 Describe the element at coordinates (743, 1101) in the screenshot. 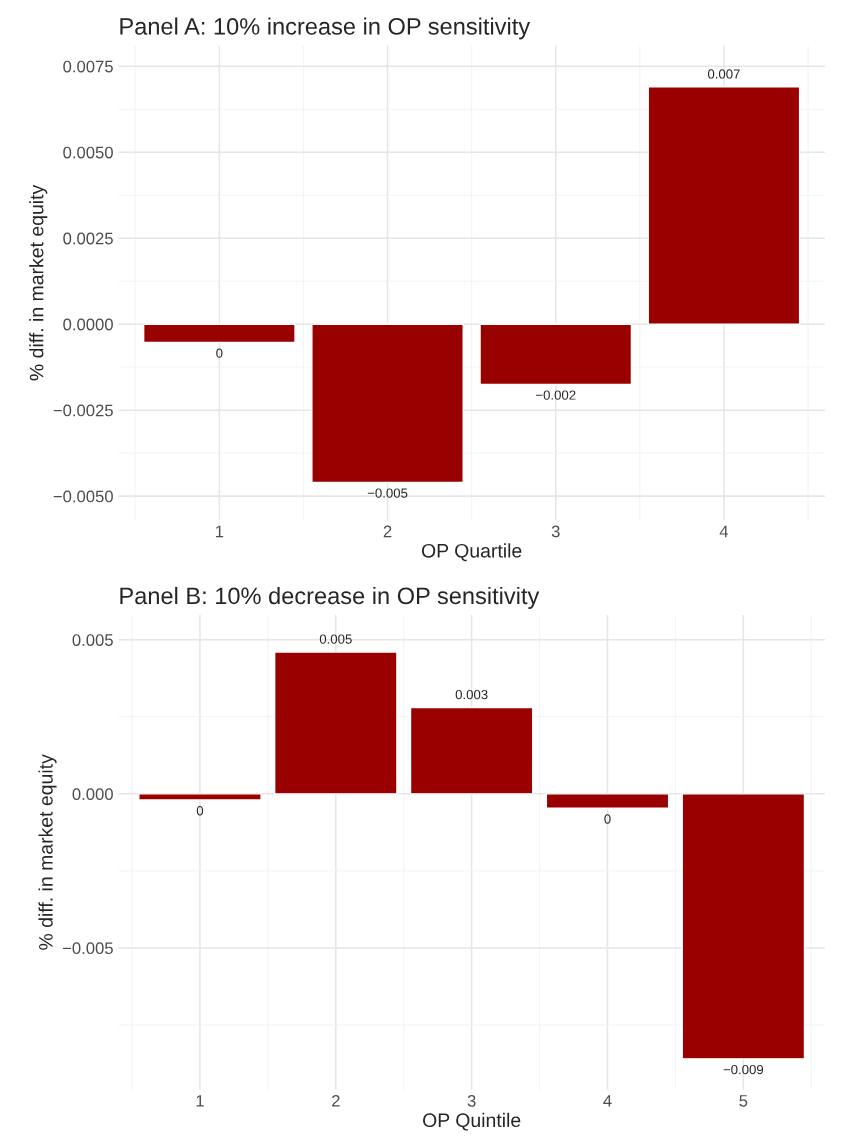

I see `x-tick-label: 5` at that location.